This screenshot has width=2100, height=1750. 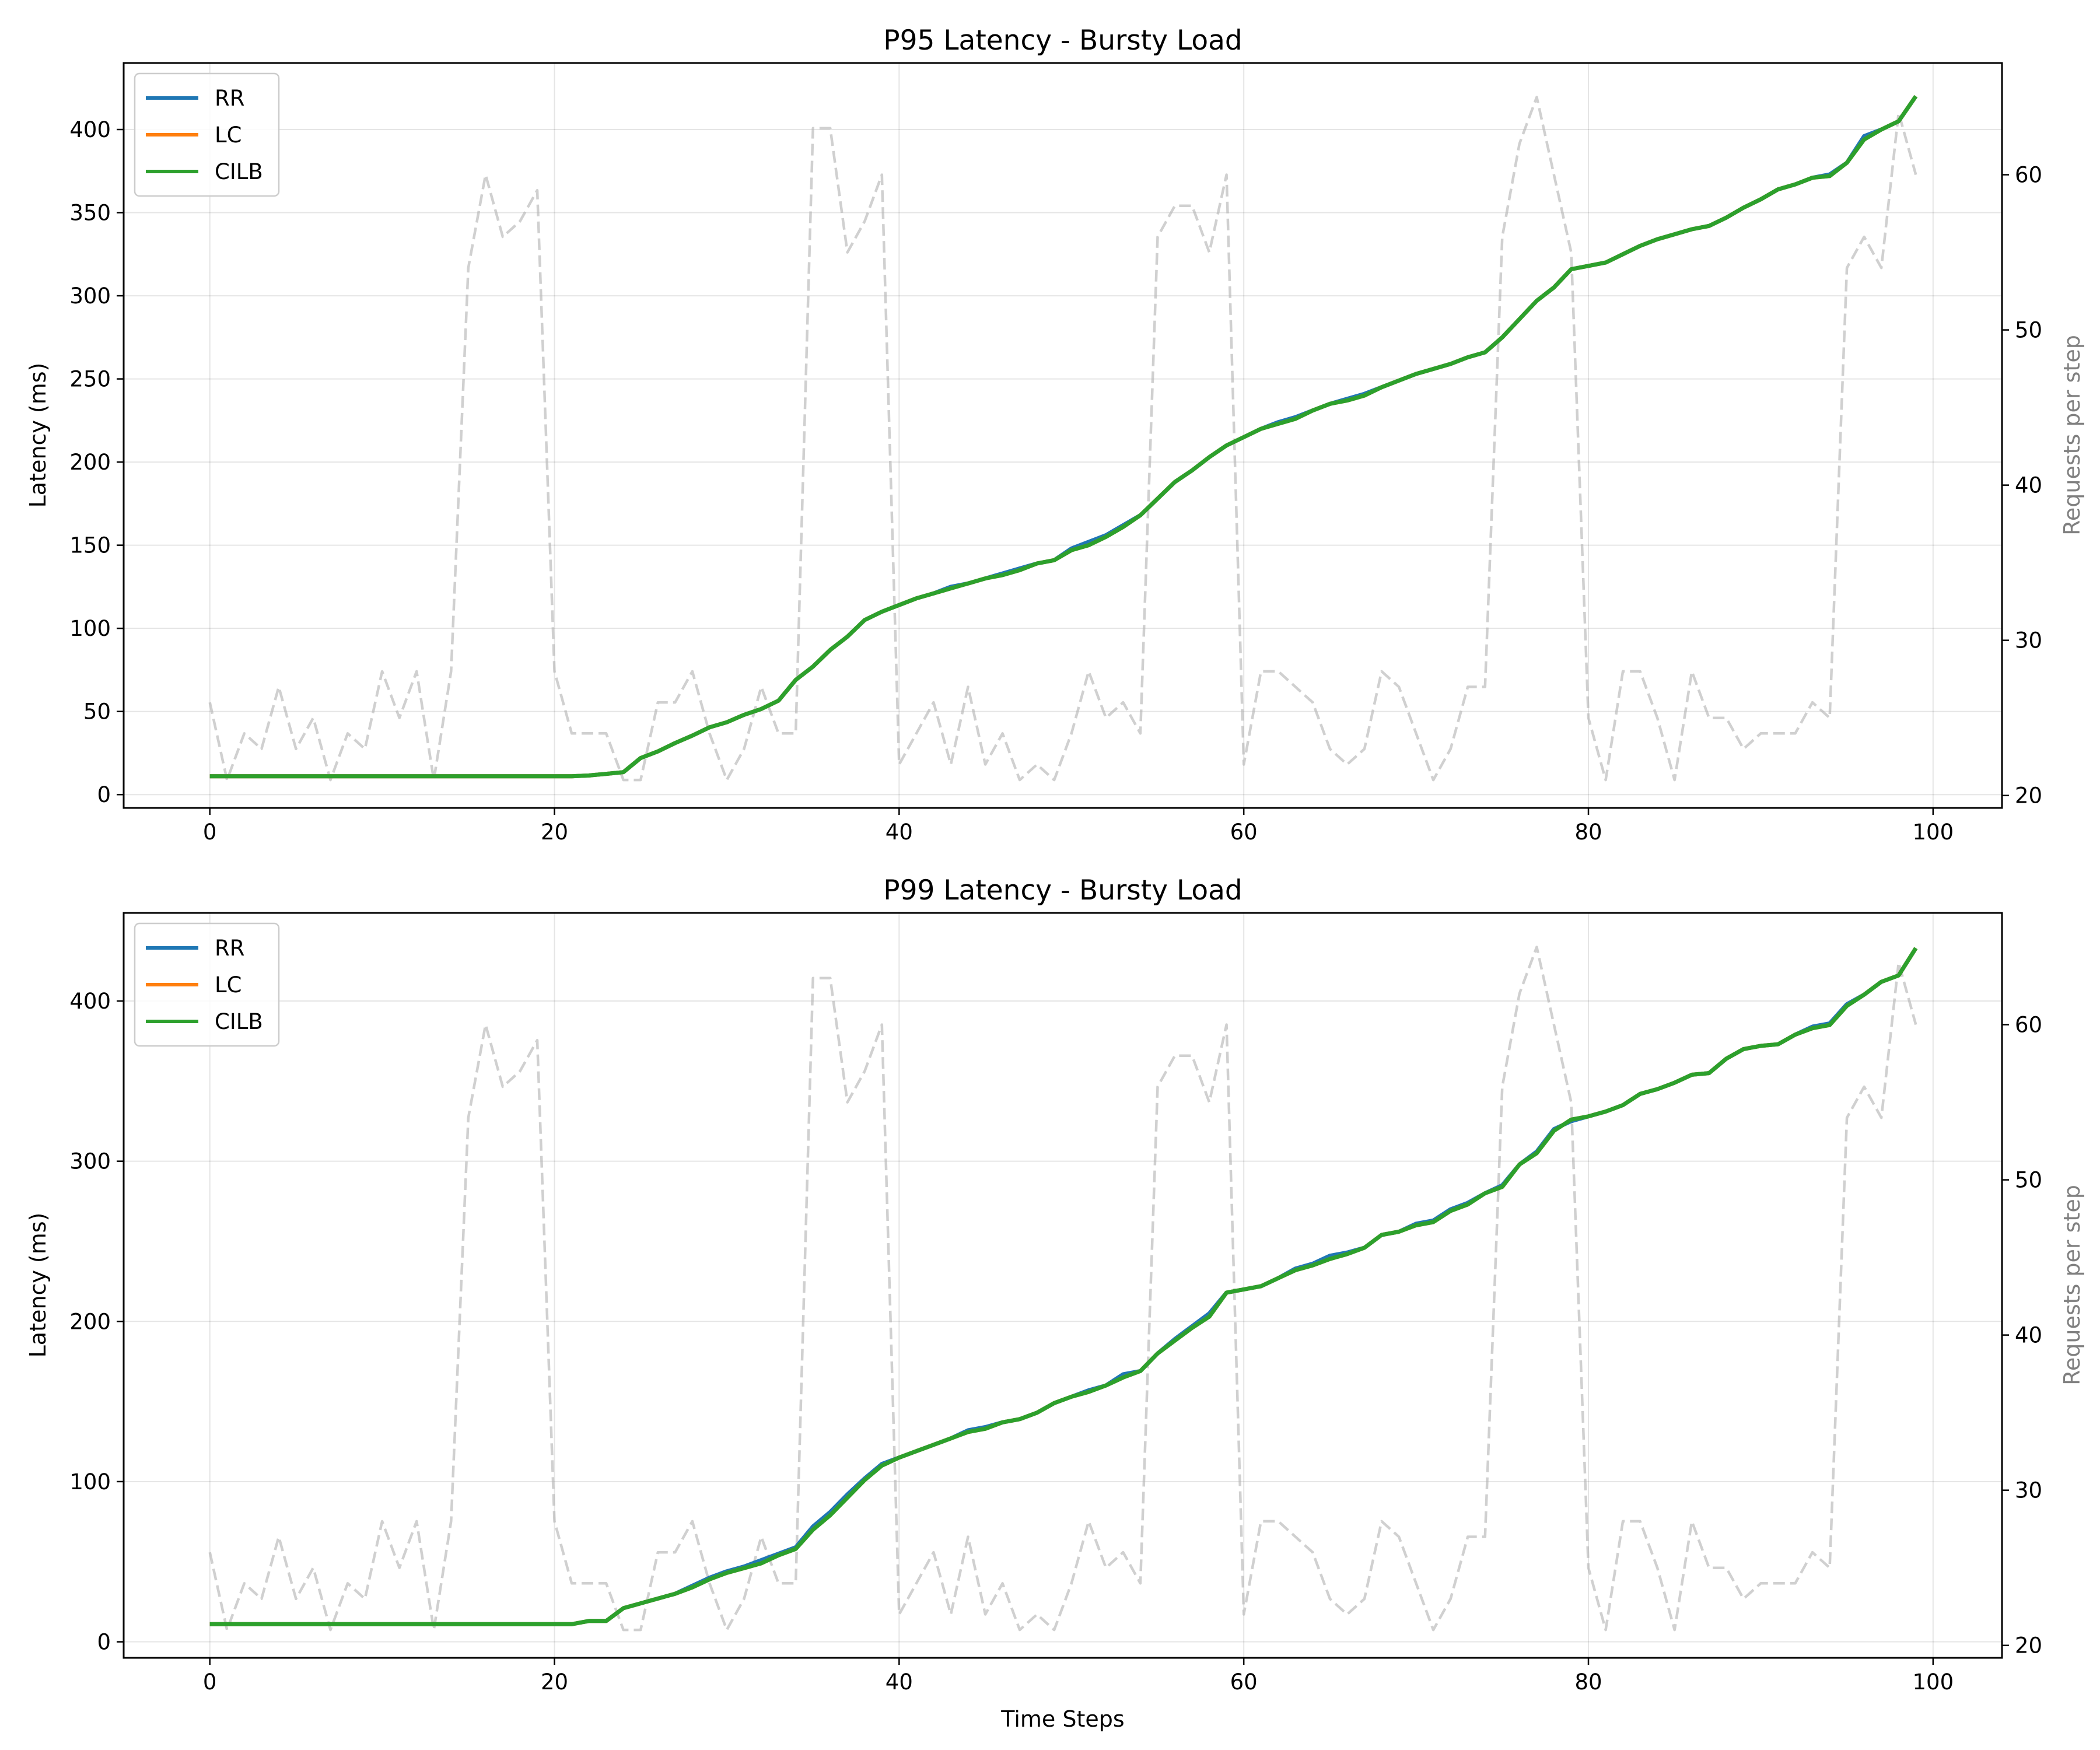 I want to click on y-tick-label: 50, so click(x=97, y=711).